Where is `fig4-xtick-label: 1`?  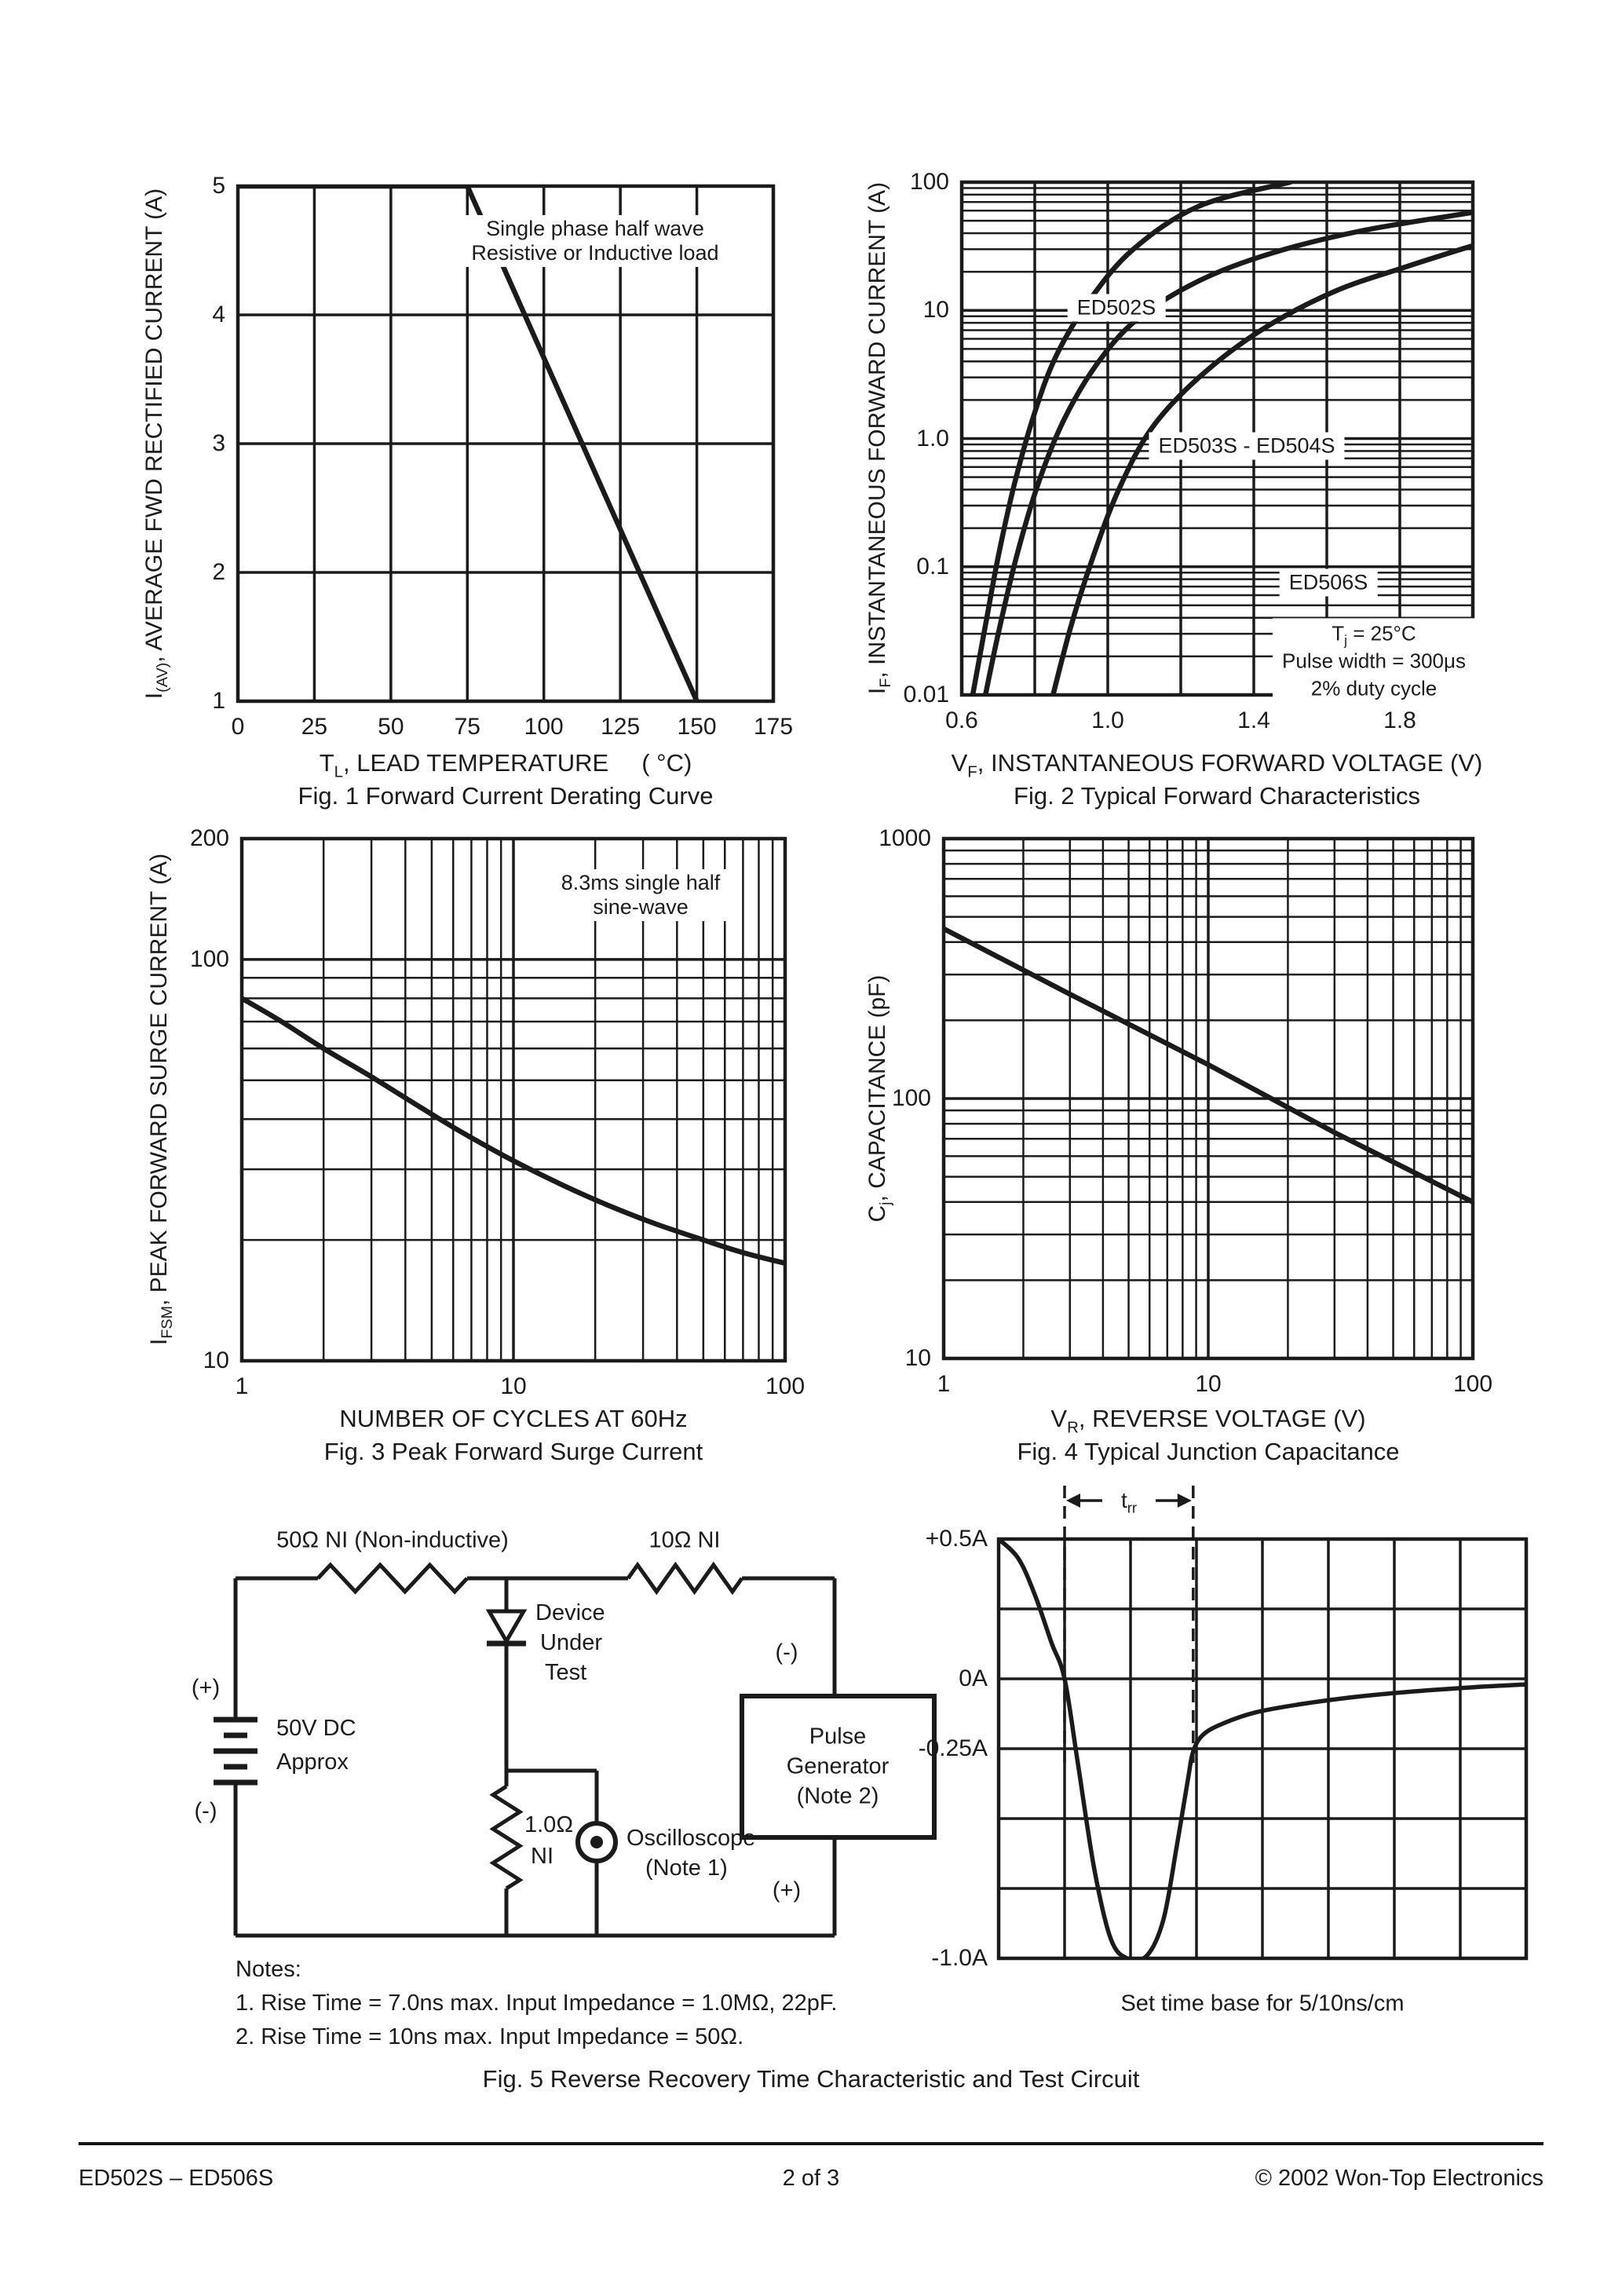 fig4-xtick-label: 1 is located at coordinates (944, 1384).